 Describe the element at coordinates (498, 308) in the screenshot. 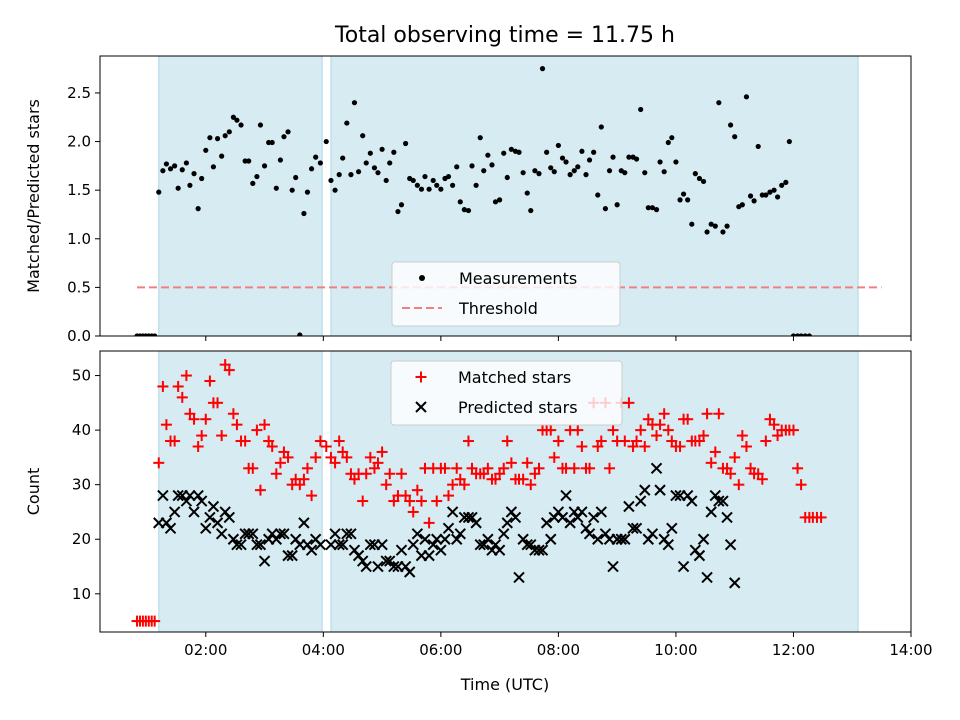

I see `legend-label: Threshold` at that location.